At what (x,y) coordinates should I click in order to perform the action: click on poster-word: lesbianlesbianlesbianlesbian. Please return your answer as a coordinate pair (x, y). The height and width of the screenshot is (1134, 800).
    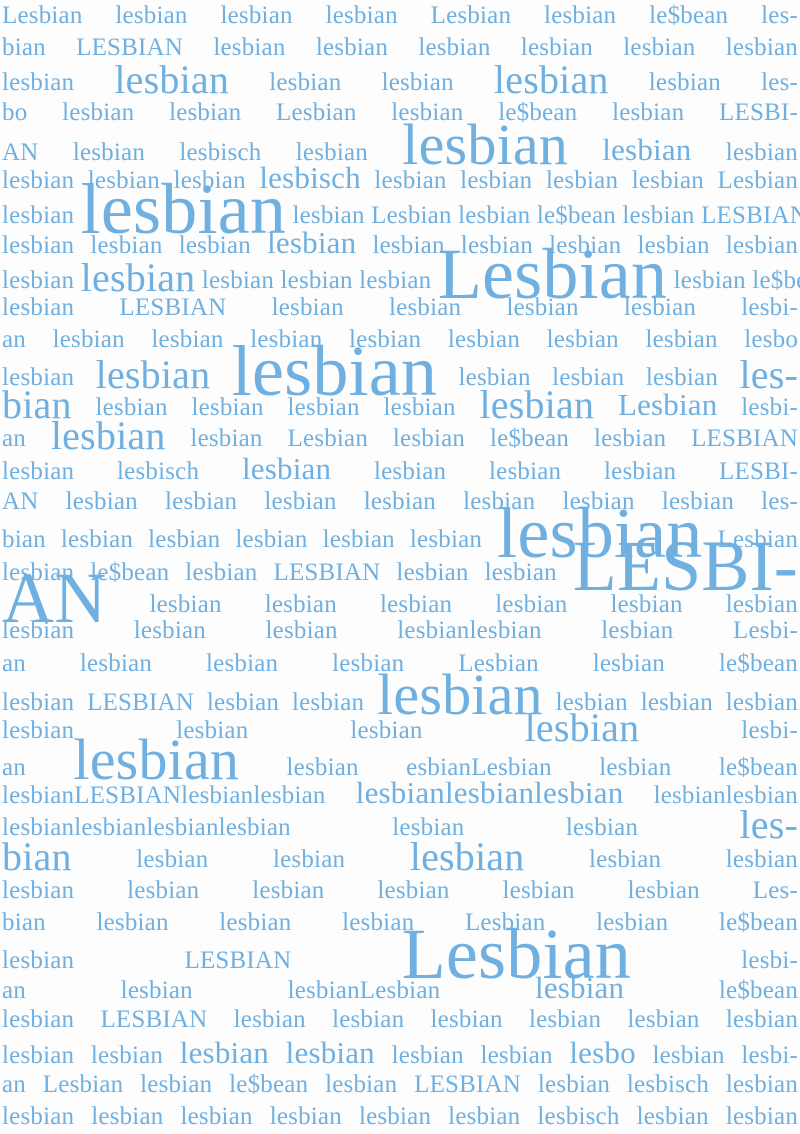
    Looking at the image, I should click on (146, 827).